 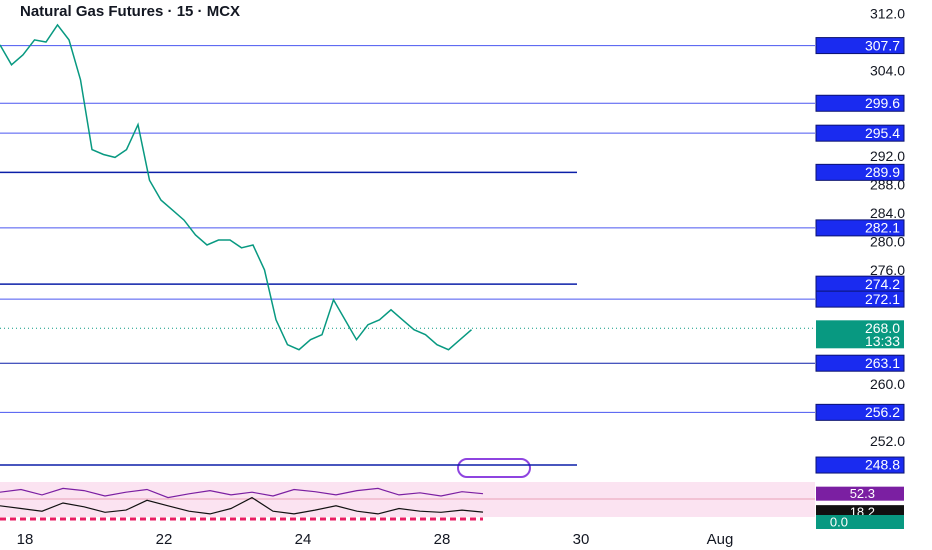 I want to click on level-label: 272.1, so click(x=882, y=299).